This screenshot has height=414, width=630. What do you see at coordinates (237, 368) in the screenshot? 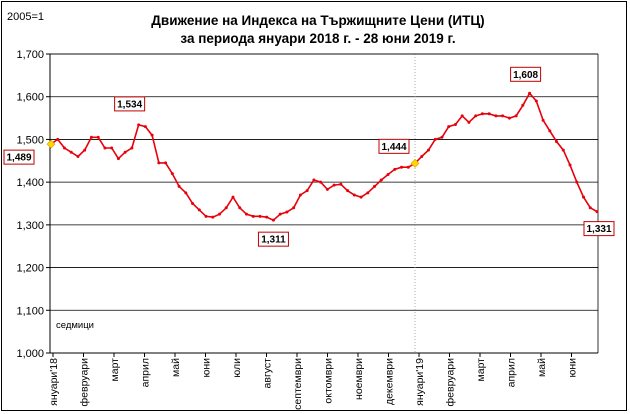
I see `x-tick-label: юли` at bounding box center [237, 368].